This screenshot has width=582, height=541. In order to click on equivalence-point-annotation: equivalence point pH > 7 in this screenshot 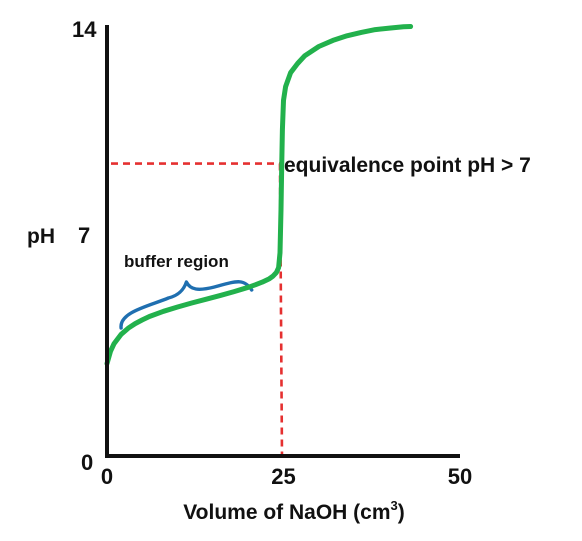, I will do `click(407, 165)`.